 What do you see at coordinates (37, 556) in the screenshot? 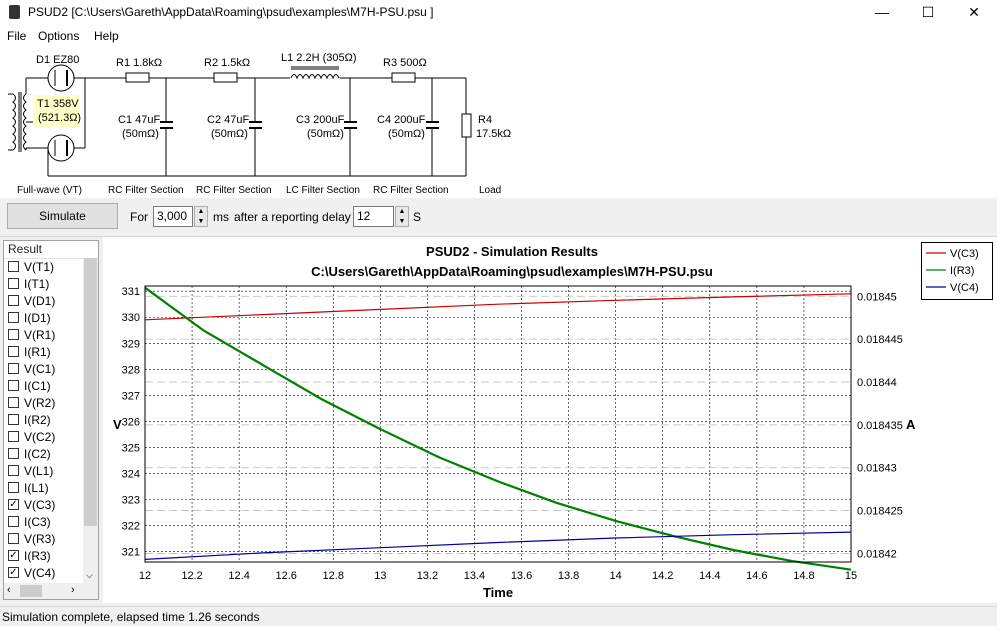
I see `result-item-label: I(R3)` at bounding box center [37, 556].